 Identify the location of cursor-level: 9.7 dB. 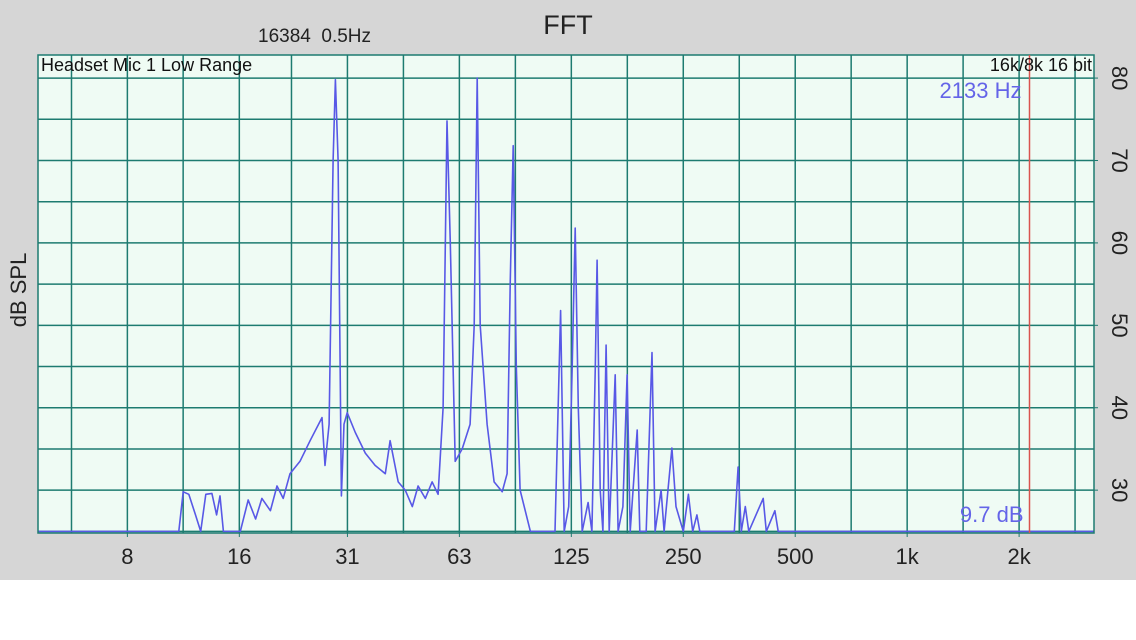
(992, 514).